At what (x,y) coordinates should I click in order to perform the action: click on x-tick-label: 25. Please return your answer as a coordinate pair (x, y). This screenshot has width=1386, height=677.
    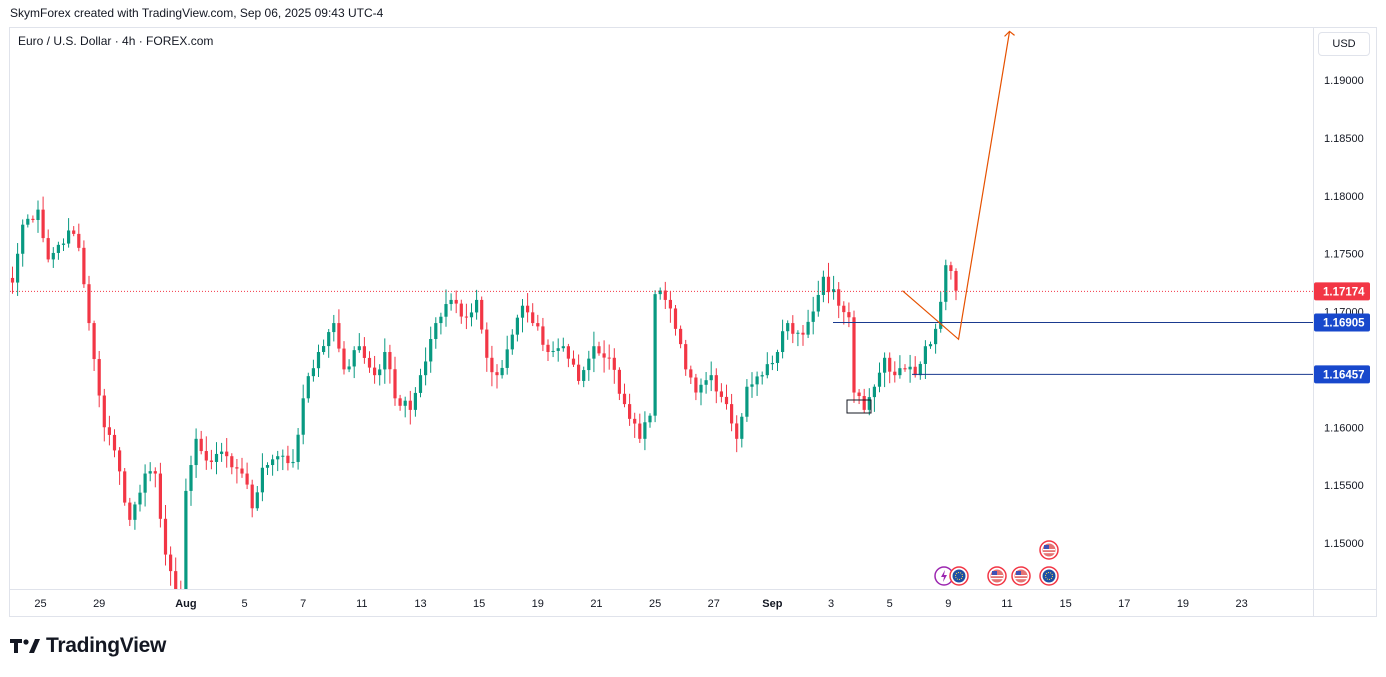
    Looking at the image, I should click on (40, 604).